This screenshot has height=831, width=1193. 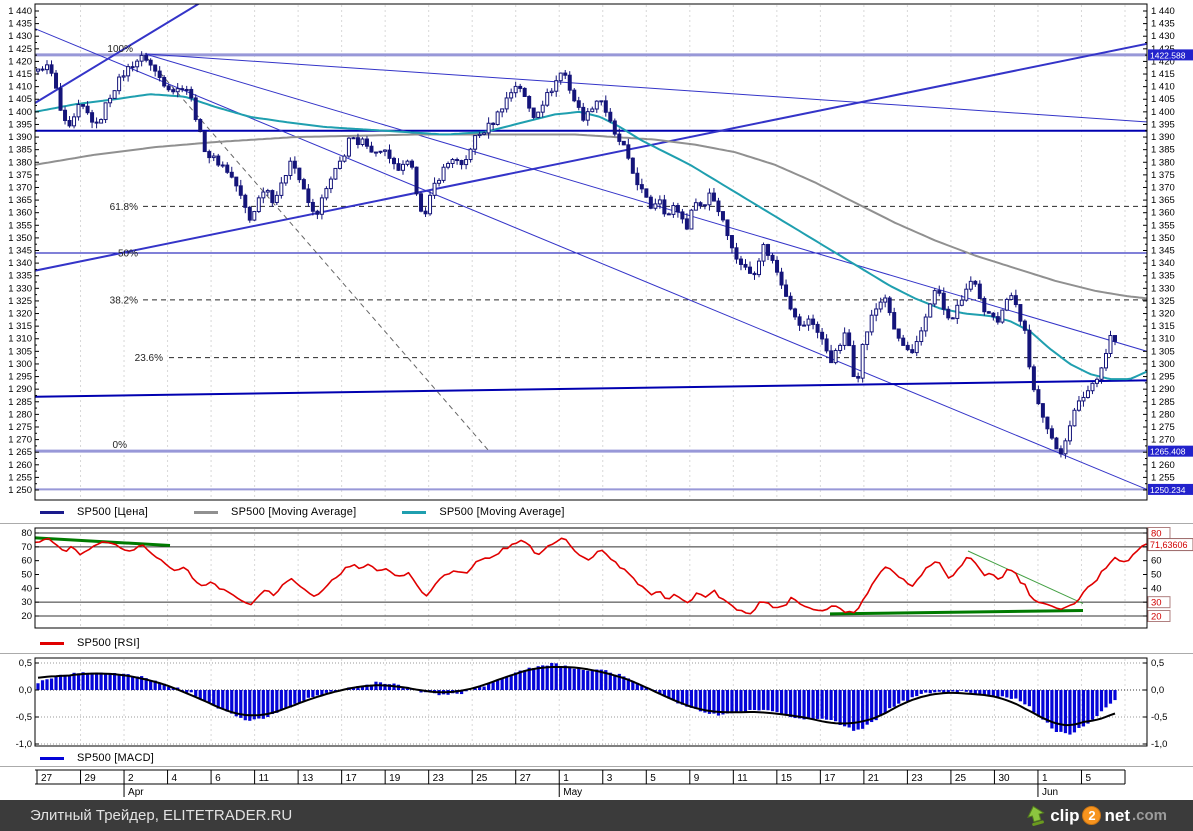 What do you see at coordinates (20, 389) in the screenshot?
I see `svg-text: 1 290` at bounding box center [20, 389].